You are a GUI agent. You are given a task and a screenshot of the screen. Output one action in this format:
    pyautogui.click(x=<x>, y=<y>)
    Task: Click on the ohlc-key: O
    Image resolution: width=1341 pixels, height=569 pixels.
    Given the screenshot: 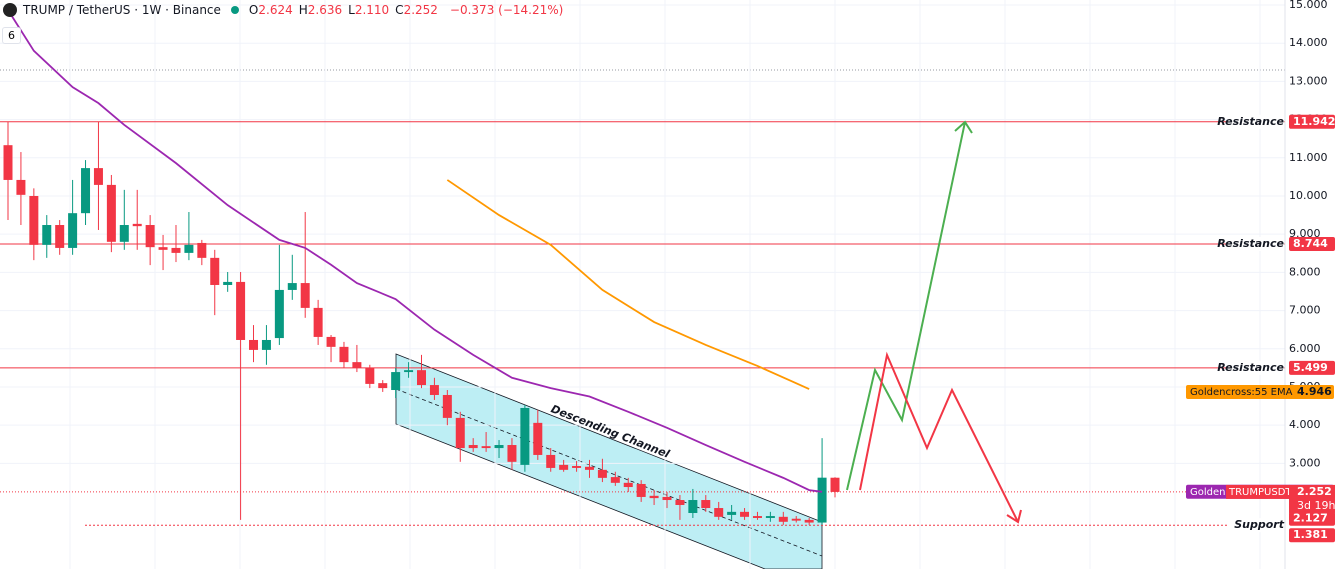 What is the action you would take?
    pyautogui.click(x=253, y=10)
    